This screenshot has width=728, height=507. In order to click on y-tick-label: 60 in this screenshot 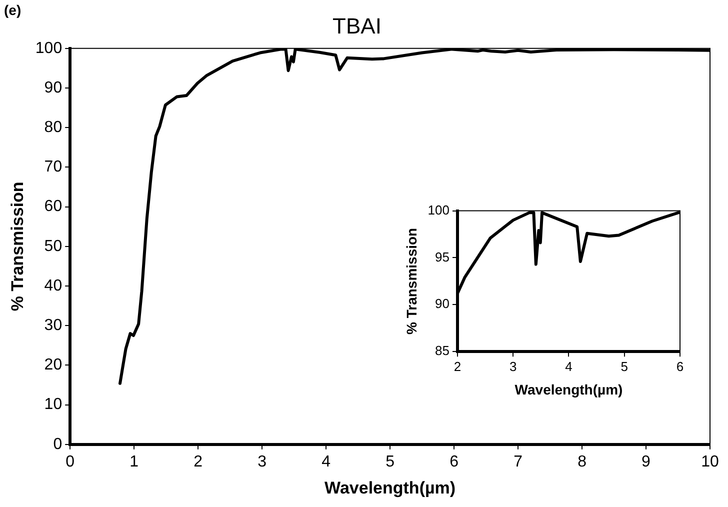, I will do `click(53, 207)`.